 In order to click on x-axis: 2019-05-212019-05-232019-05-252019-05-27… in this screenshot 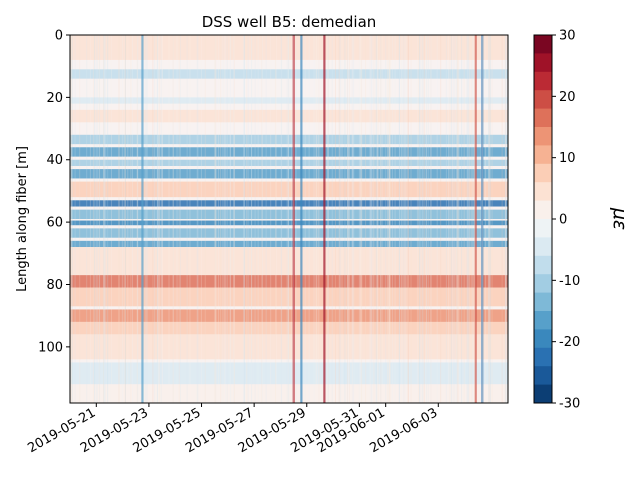, I will do `click(232, 429)`.